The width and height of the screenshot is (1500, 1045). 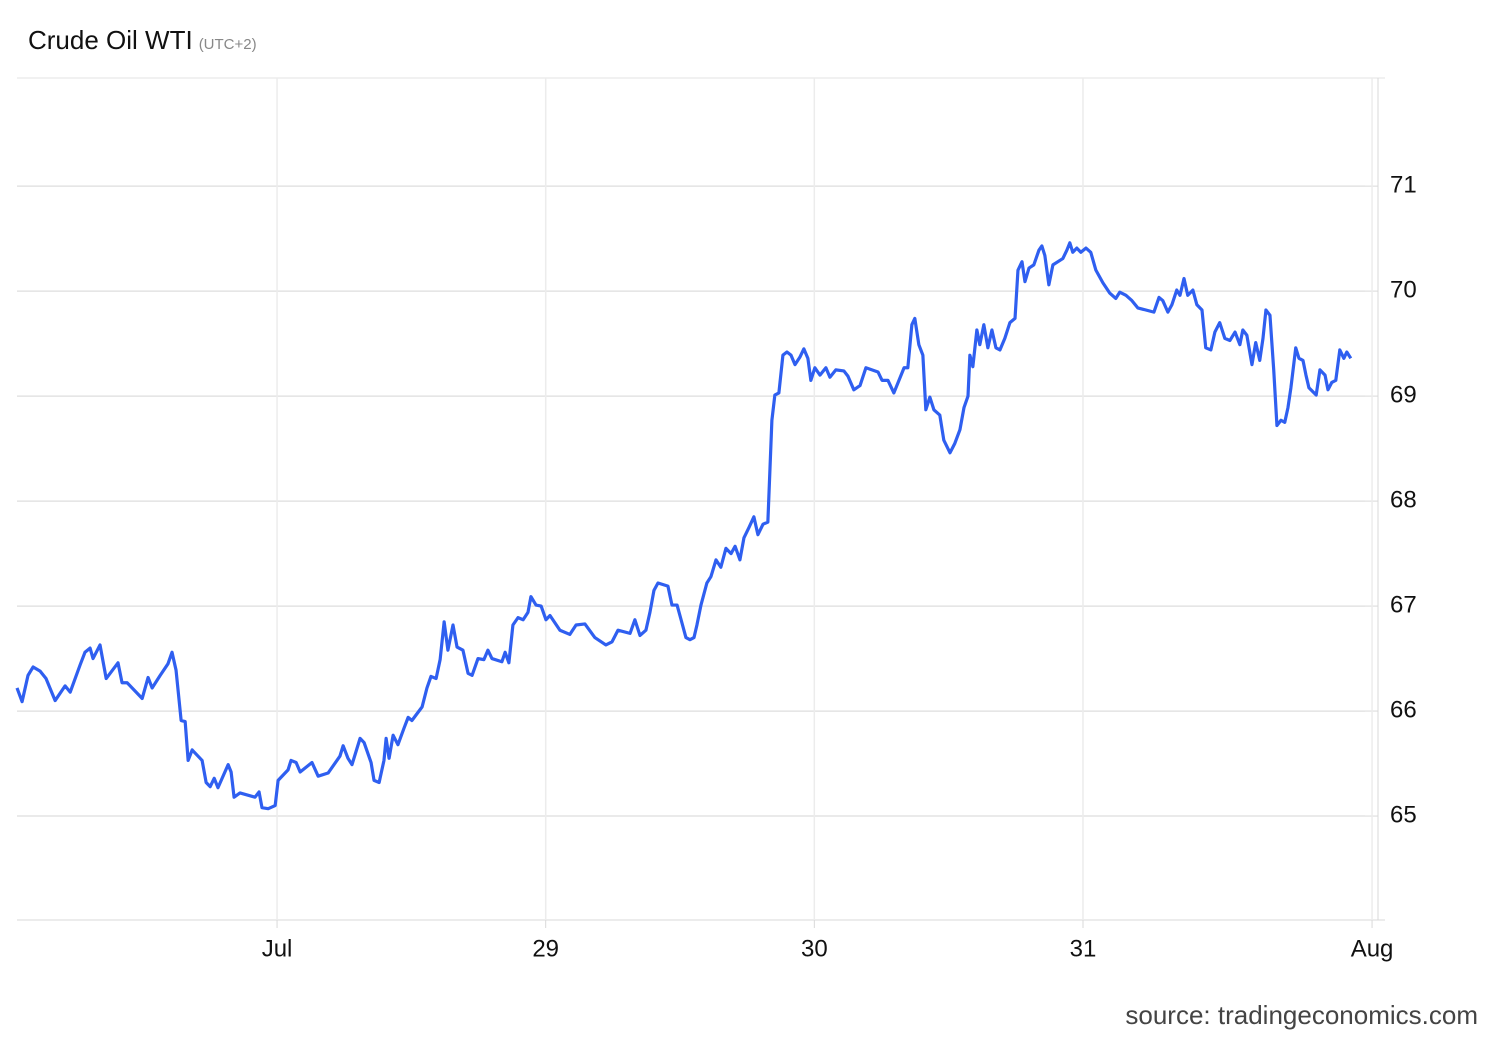 I want to click on y-tick-label: 67, so click(x=1403, y=604).